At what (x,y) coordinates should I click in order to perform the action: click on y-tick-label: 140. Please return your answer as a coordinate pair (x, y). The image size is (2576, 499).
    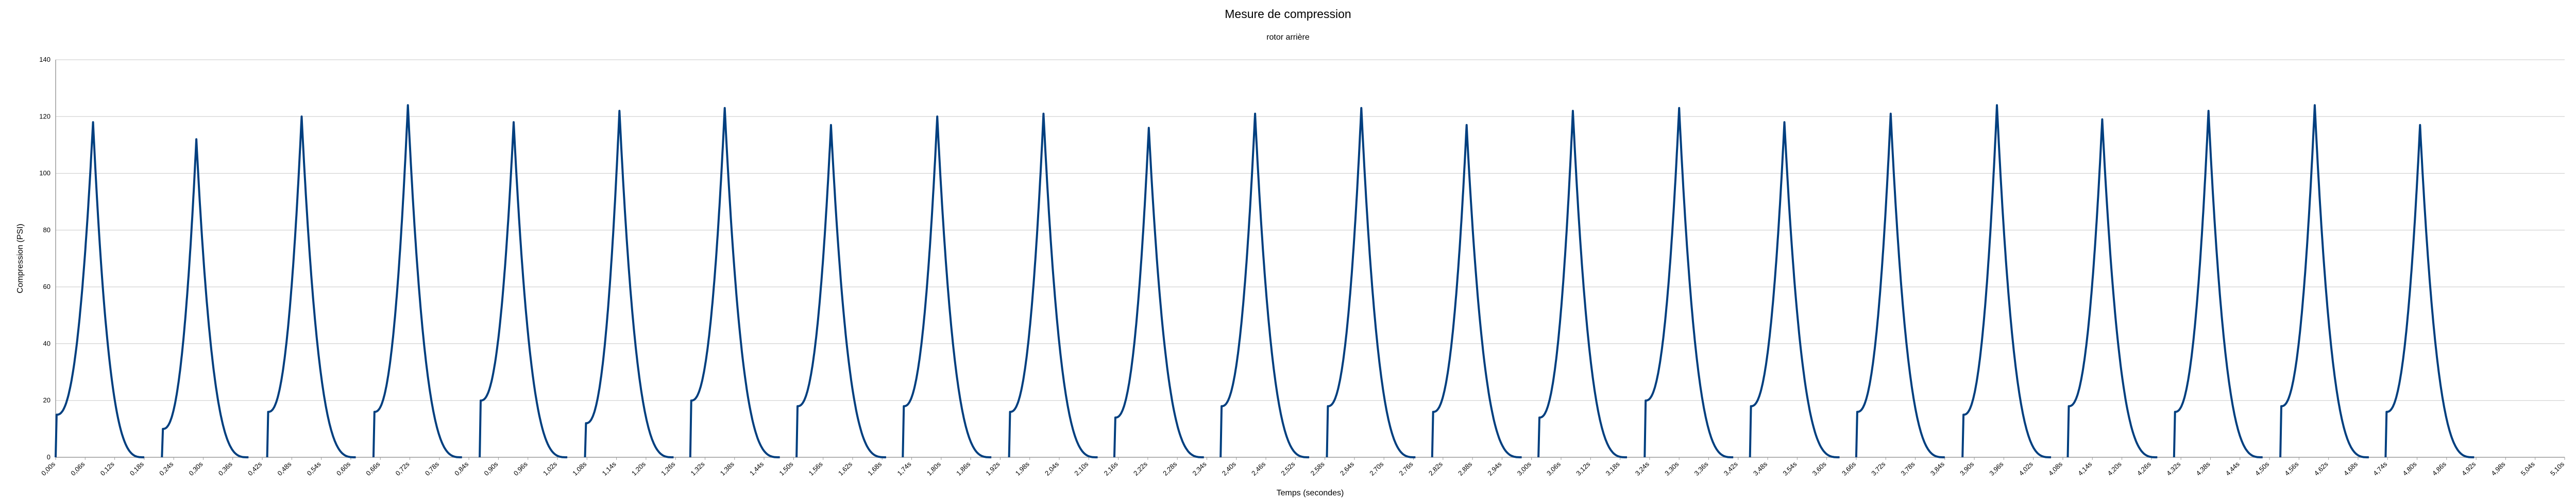
    Looking at the image, I should click on (44, 59).